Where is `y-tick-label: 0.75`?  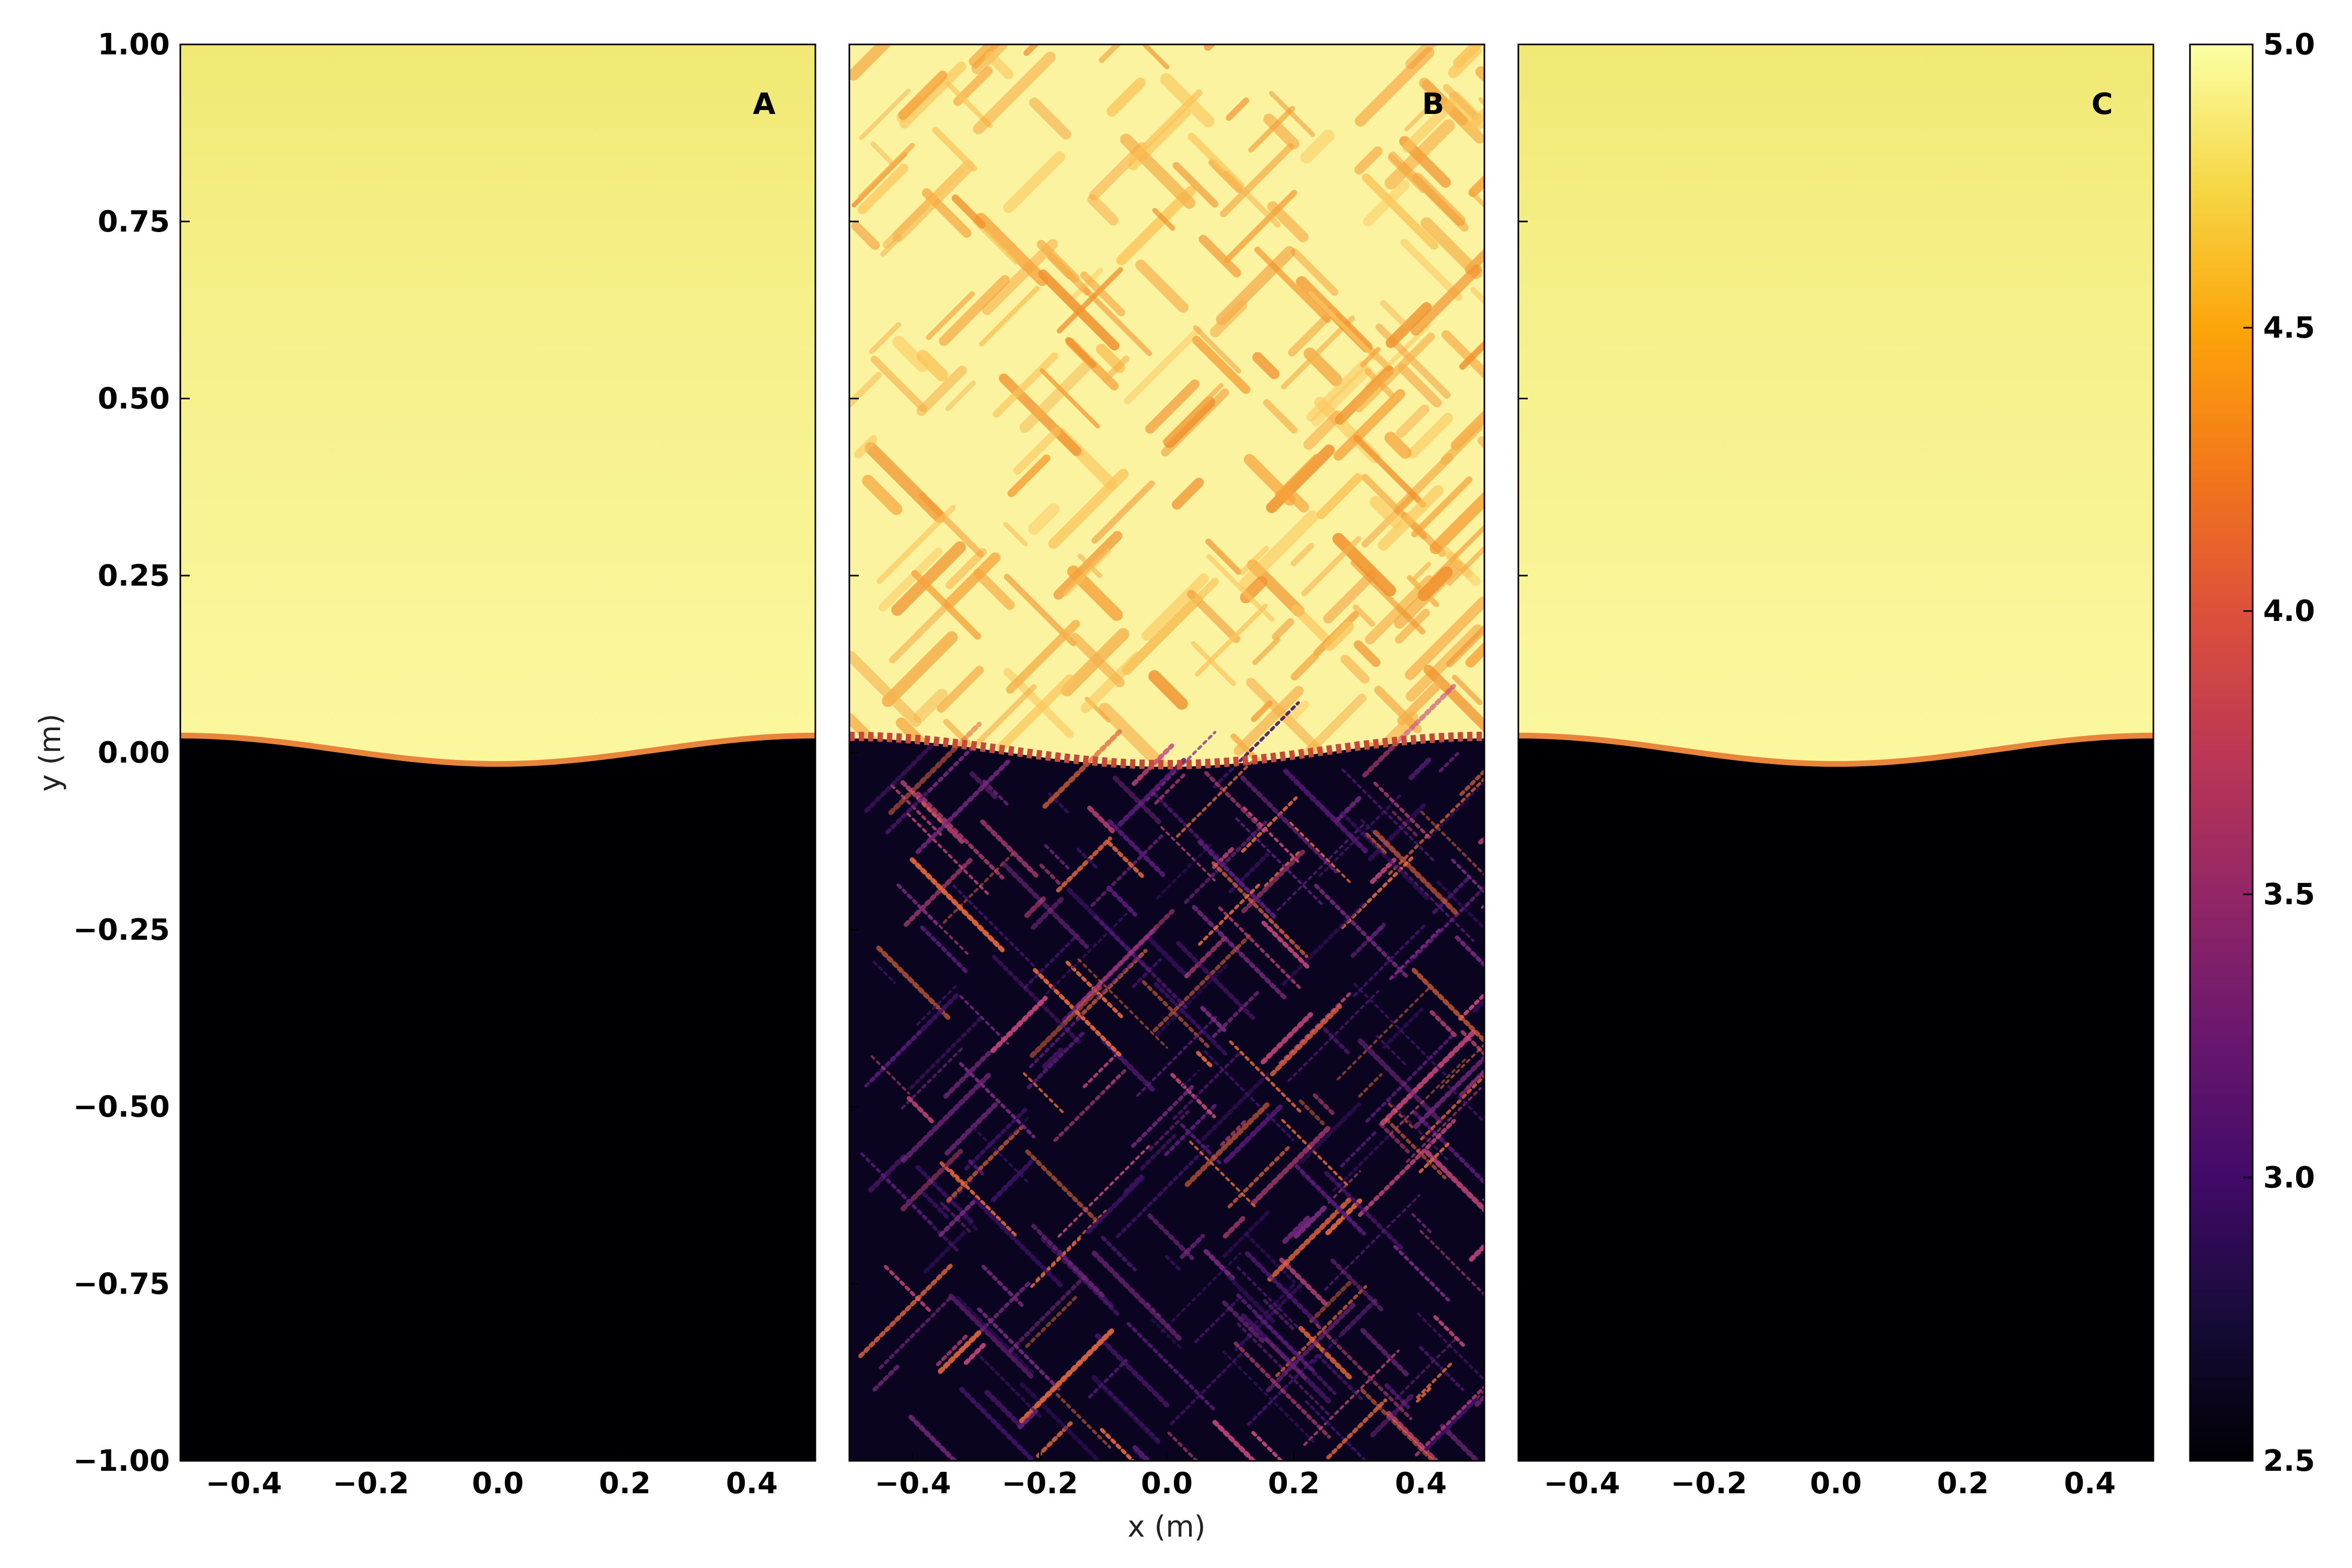
y-tick-label: 0.75 is located at coordinates (134, 222).